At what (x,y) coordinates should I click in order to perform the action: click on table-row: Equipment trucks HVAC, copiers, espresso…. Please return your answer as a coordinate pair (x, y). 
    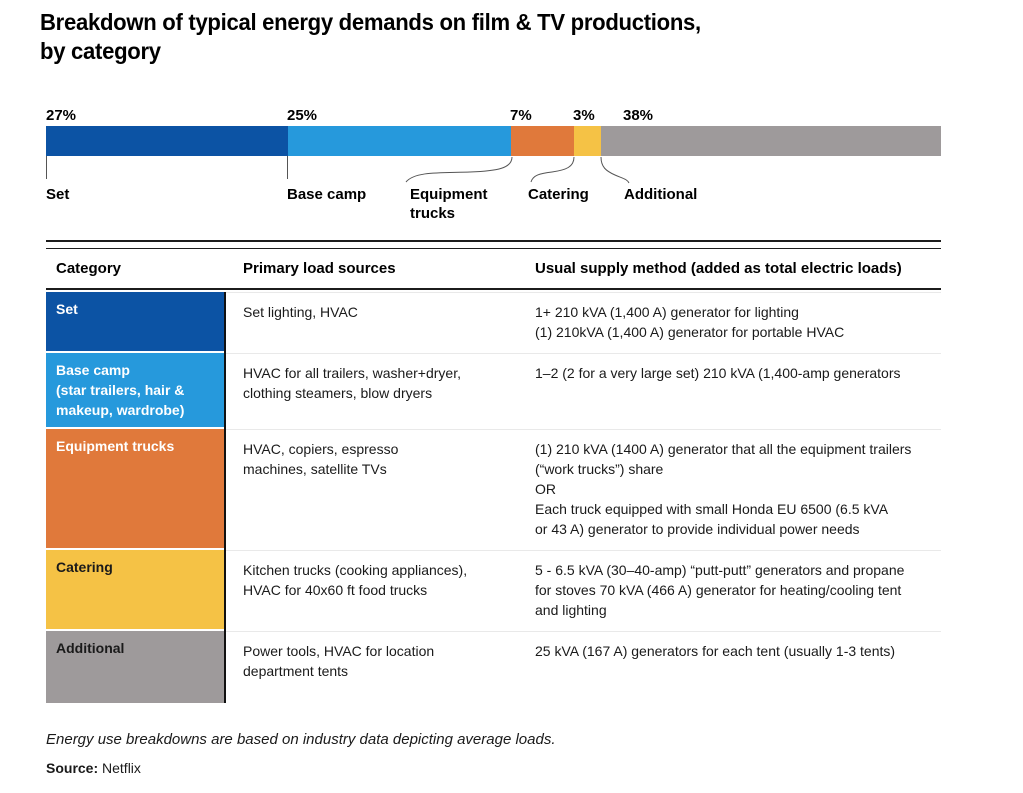
    Looking at the image, I should click on (493, 488).